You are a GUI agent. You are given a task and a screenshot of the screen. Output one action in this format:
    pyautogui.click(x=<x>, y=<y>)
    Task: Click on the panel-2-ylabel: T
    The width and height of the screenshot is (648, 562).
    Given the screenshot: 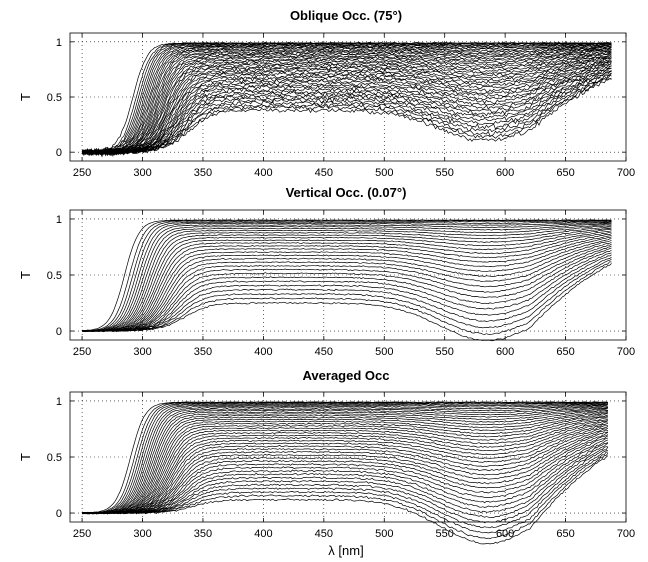 What is the action you would take?
    pyautogui.click(x=25, y=275)
    